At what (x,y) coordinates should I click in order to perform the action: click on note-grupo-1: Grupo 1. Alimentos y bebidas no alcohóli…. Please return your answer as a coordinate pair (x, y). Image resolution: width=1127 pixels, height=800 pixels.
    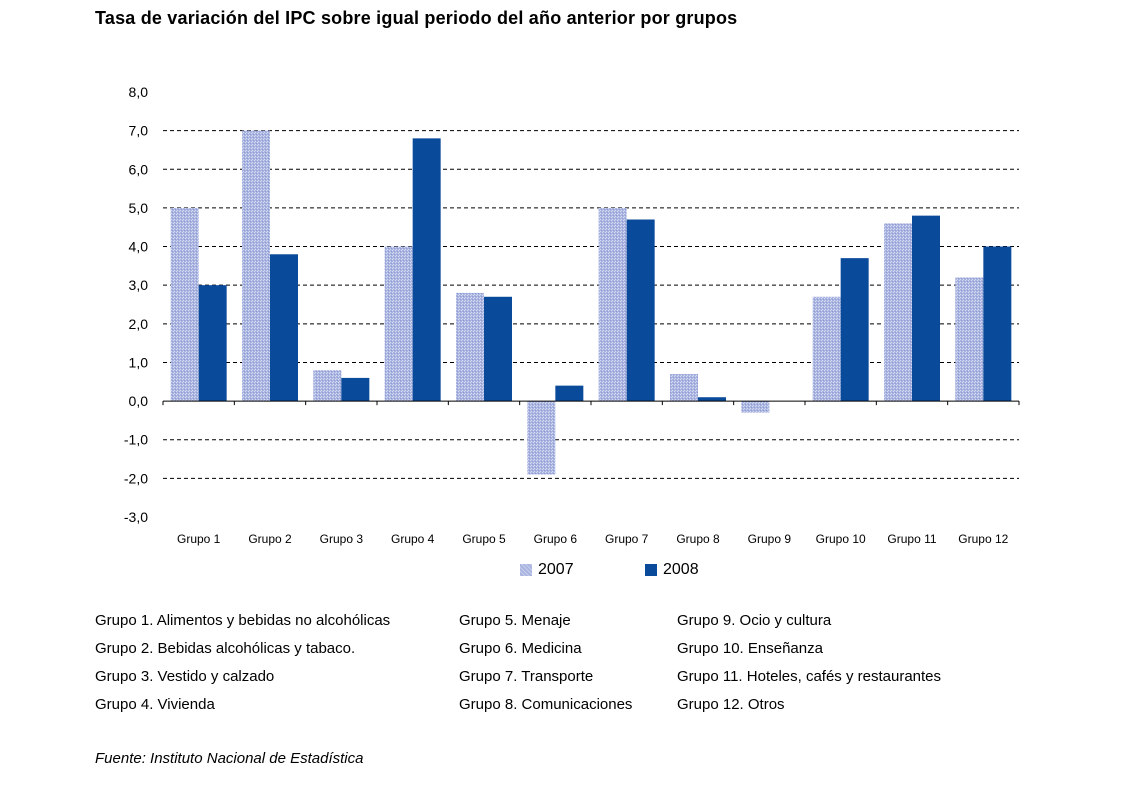
    Looking at the image, I should click on (243, 620).